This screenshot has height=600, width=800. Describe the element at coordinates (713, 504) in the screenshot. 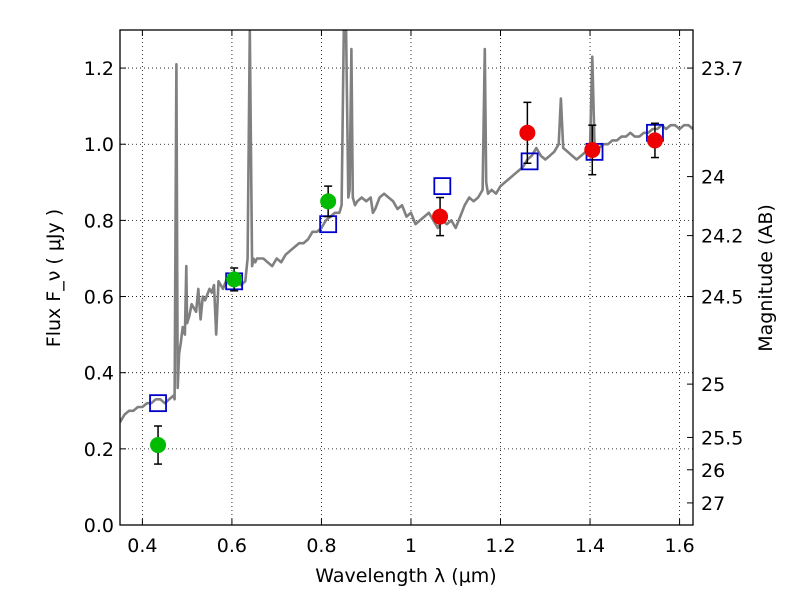

I see `right-tick-label: 27` at that location.